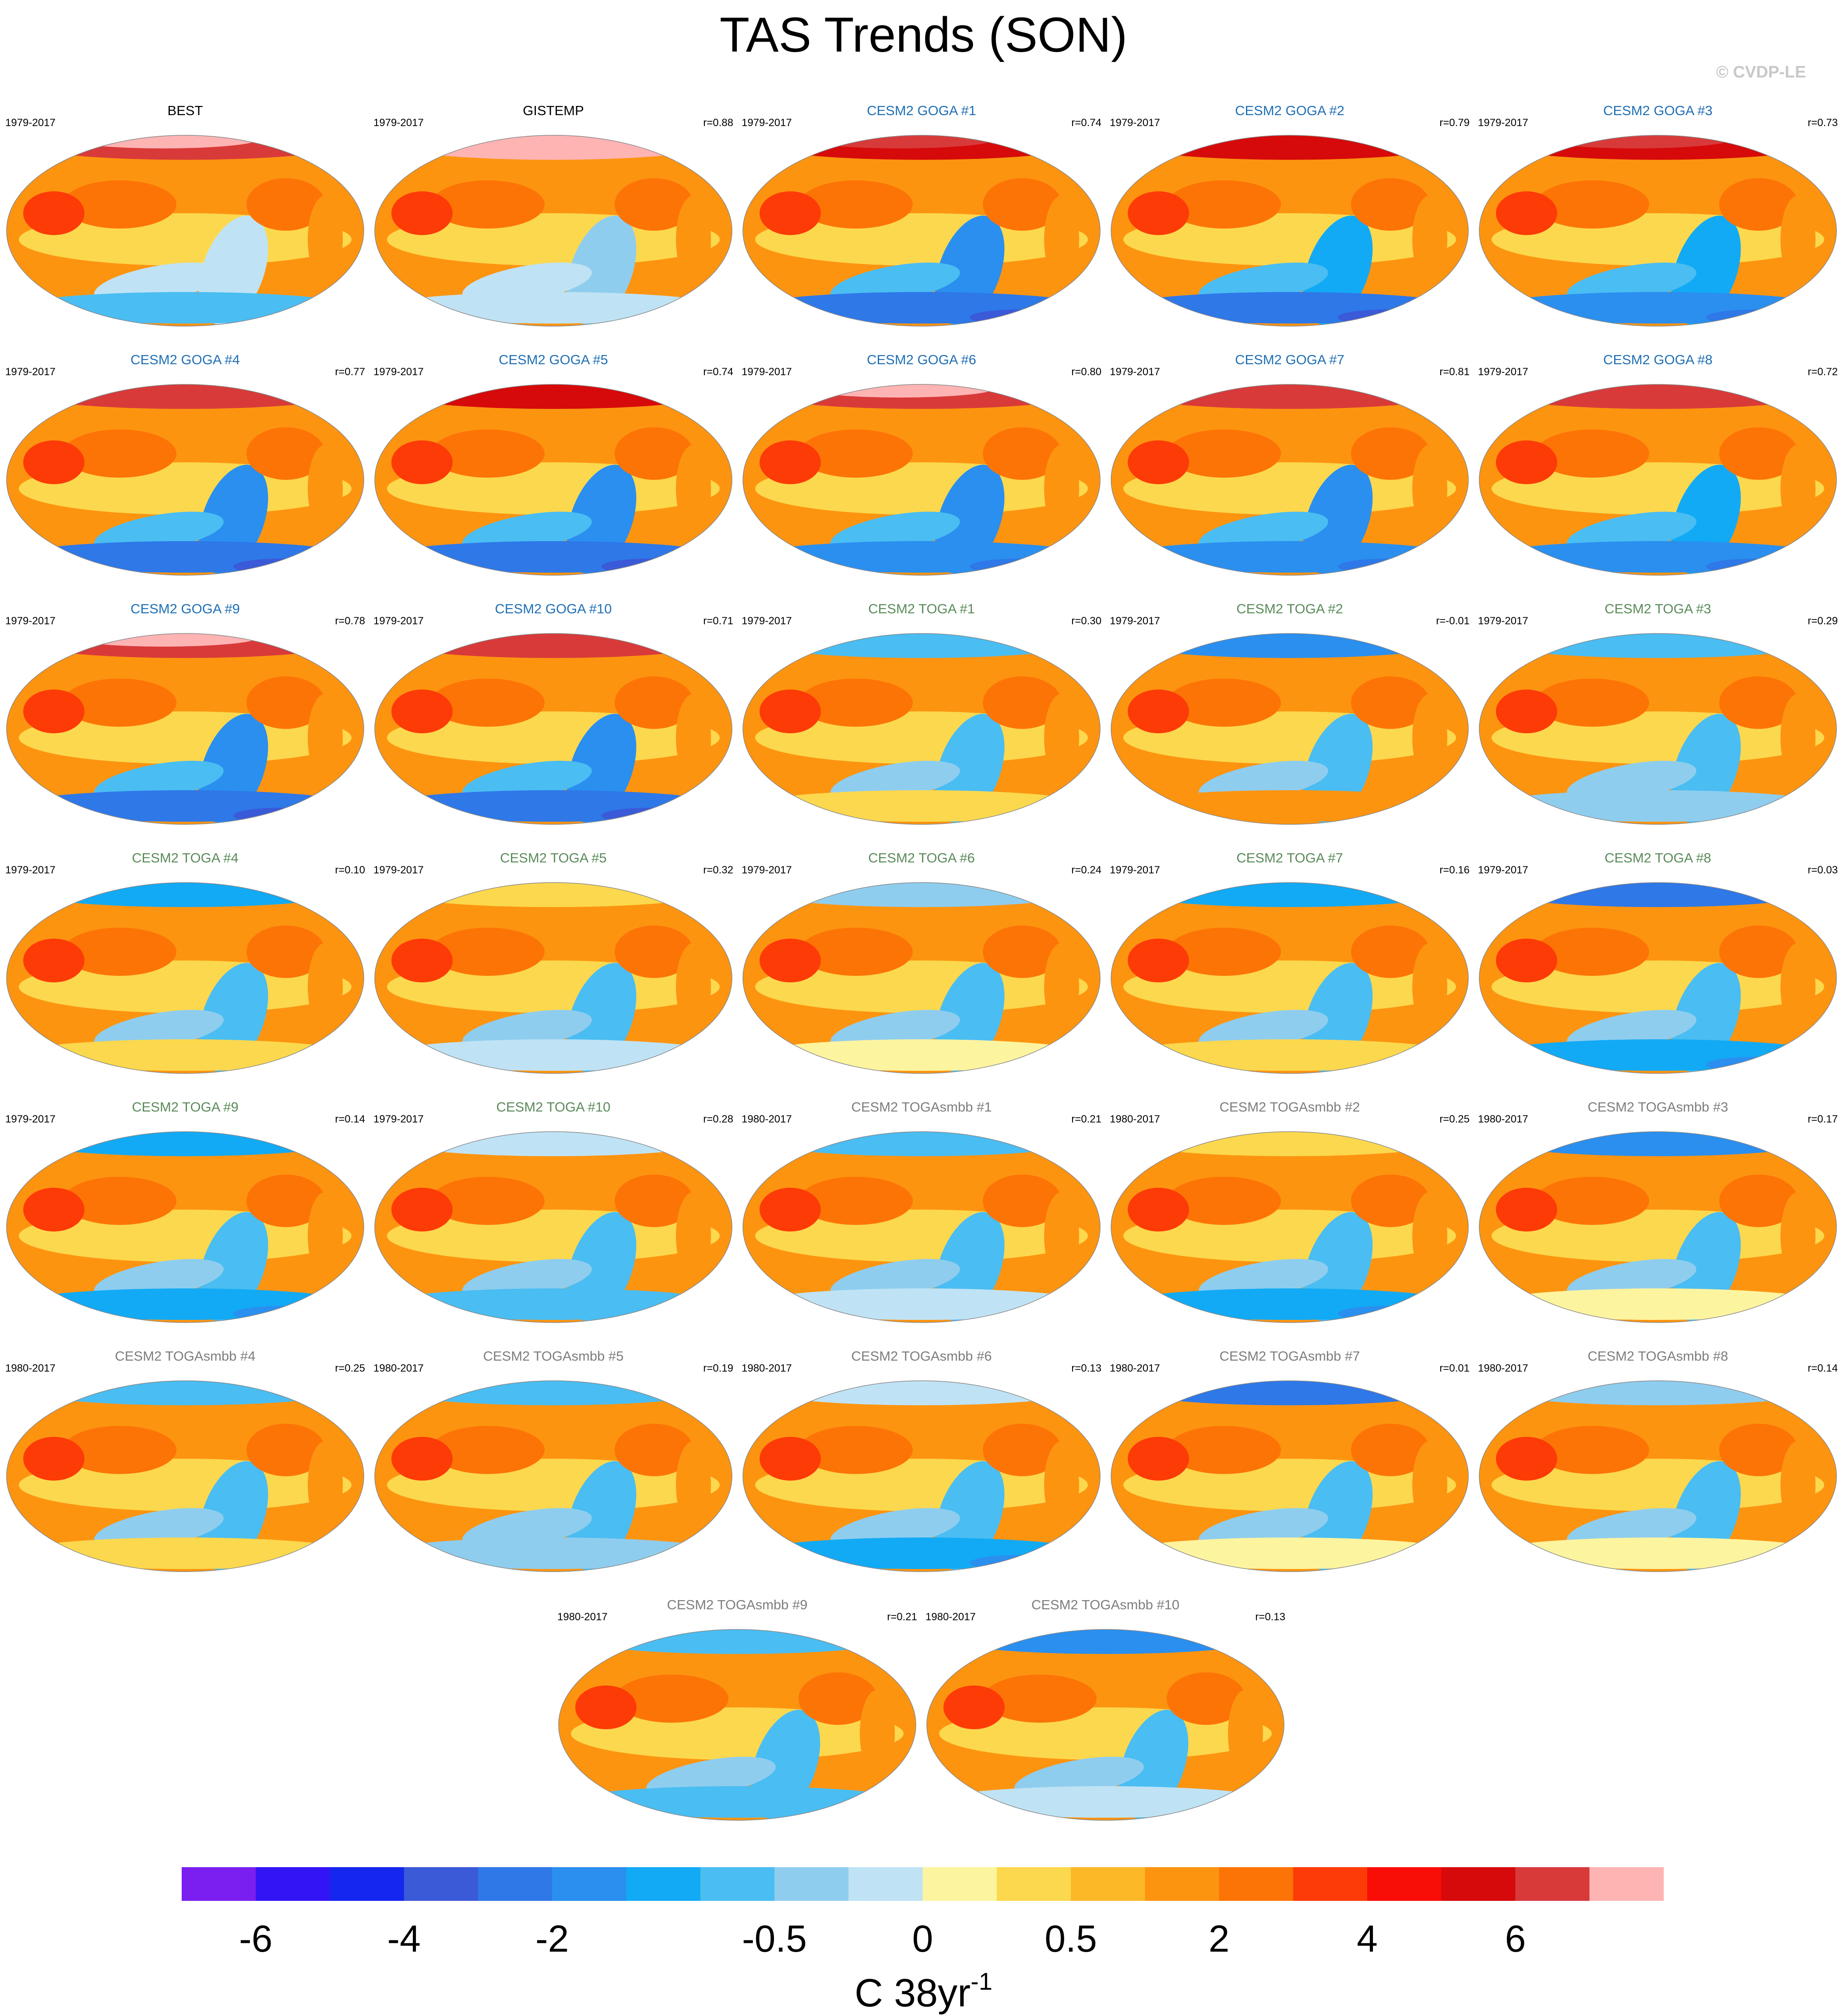 The height and width of the screenshot is (2016, 1847). Describe the element at coordinates (1367, 1939) in the screenshot. I see `colorbar-tick-label: 4` at that location.